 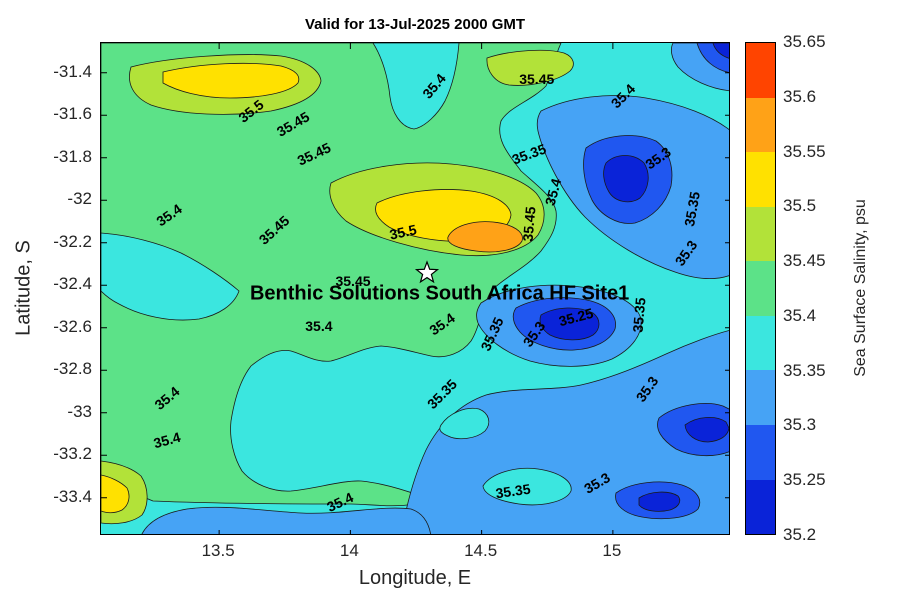 I want to click on colorbar-tick-label: 35.25, so click(x=804, y=480).